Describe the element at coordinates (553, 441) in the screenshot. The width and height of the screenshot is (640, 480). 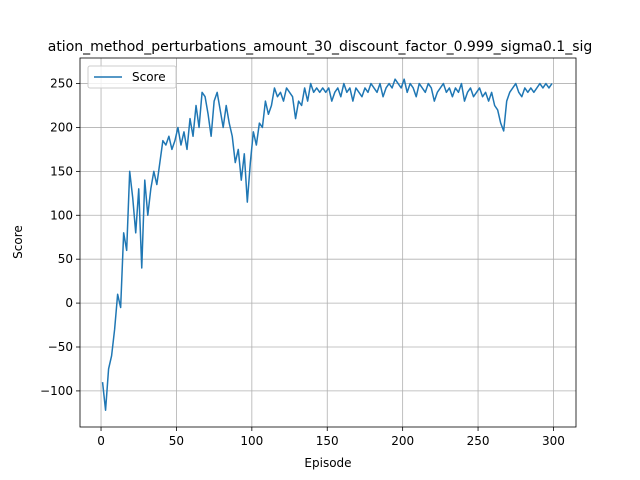
I see `x-tick-label: 300` at that location.